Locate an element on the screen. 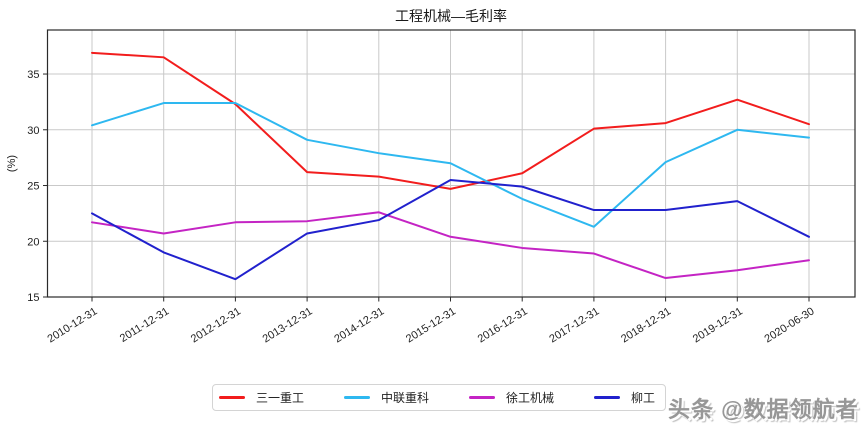  legend-item: 柳工 is located at coordinates (624, 397).